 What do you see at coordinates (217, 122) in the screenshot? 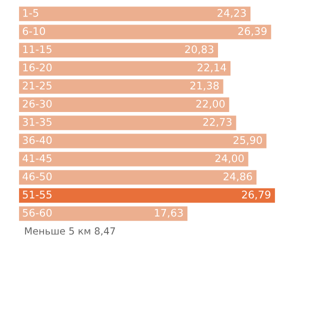
I see `data-label: 22,73` at bounding box center [217, 122].